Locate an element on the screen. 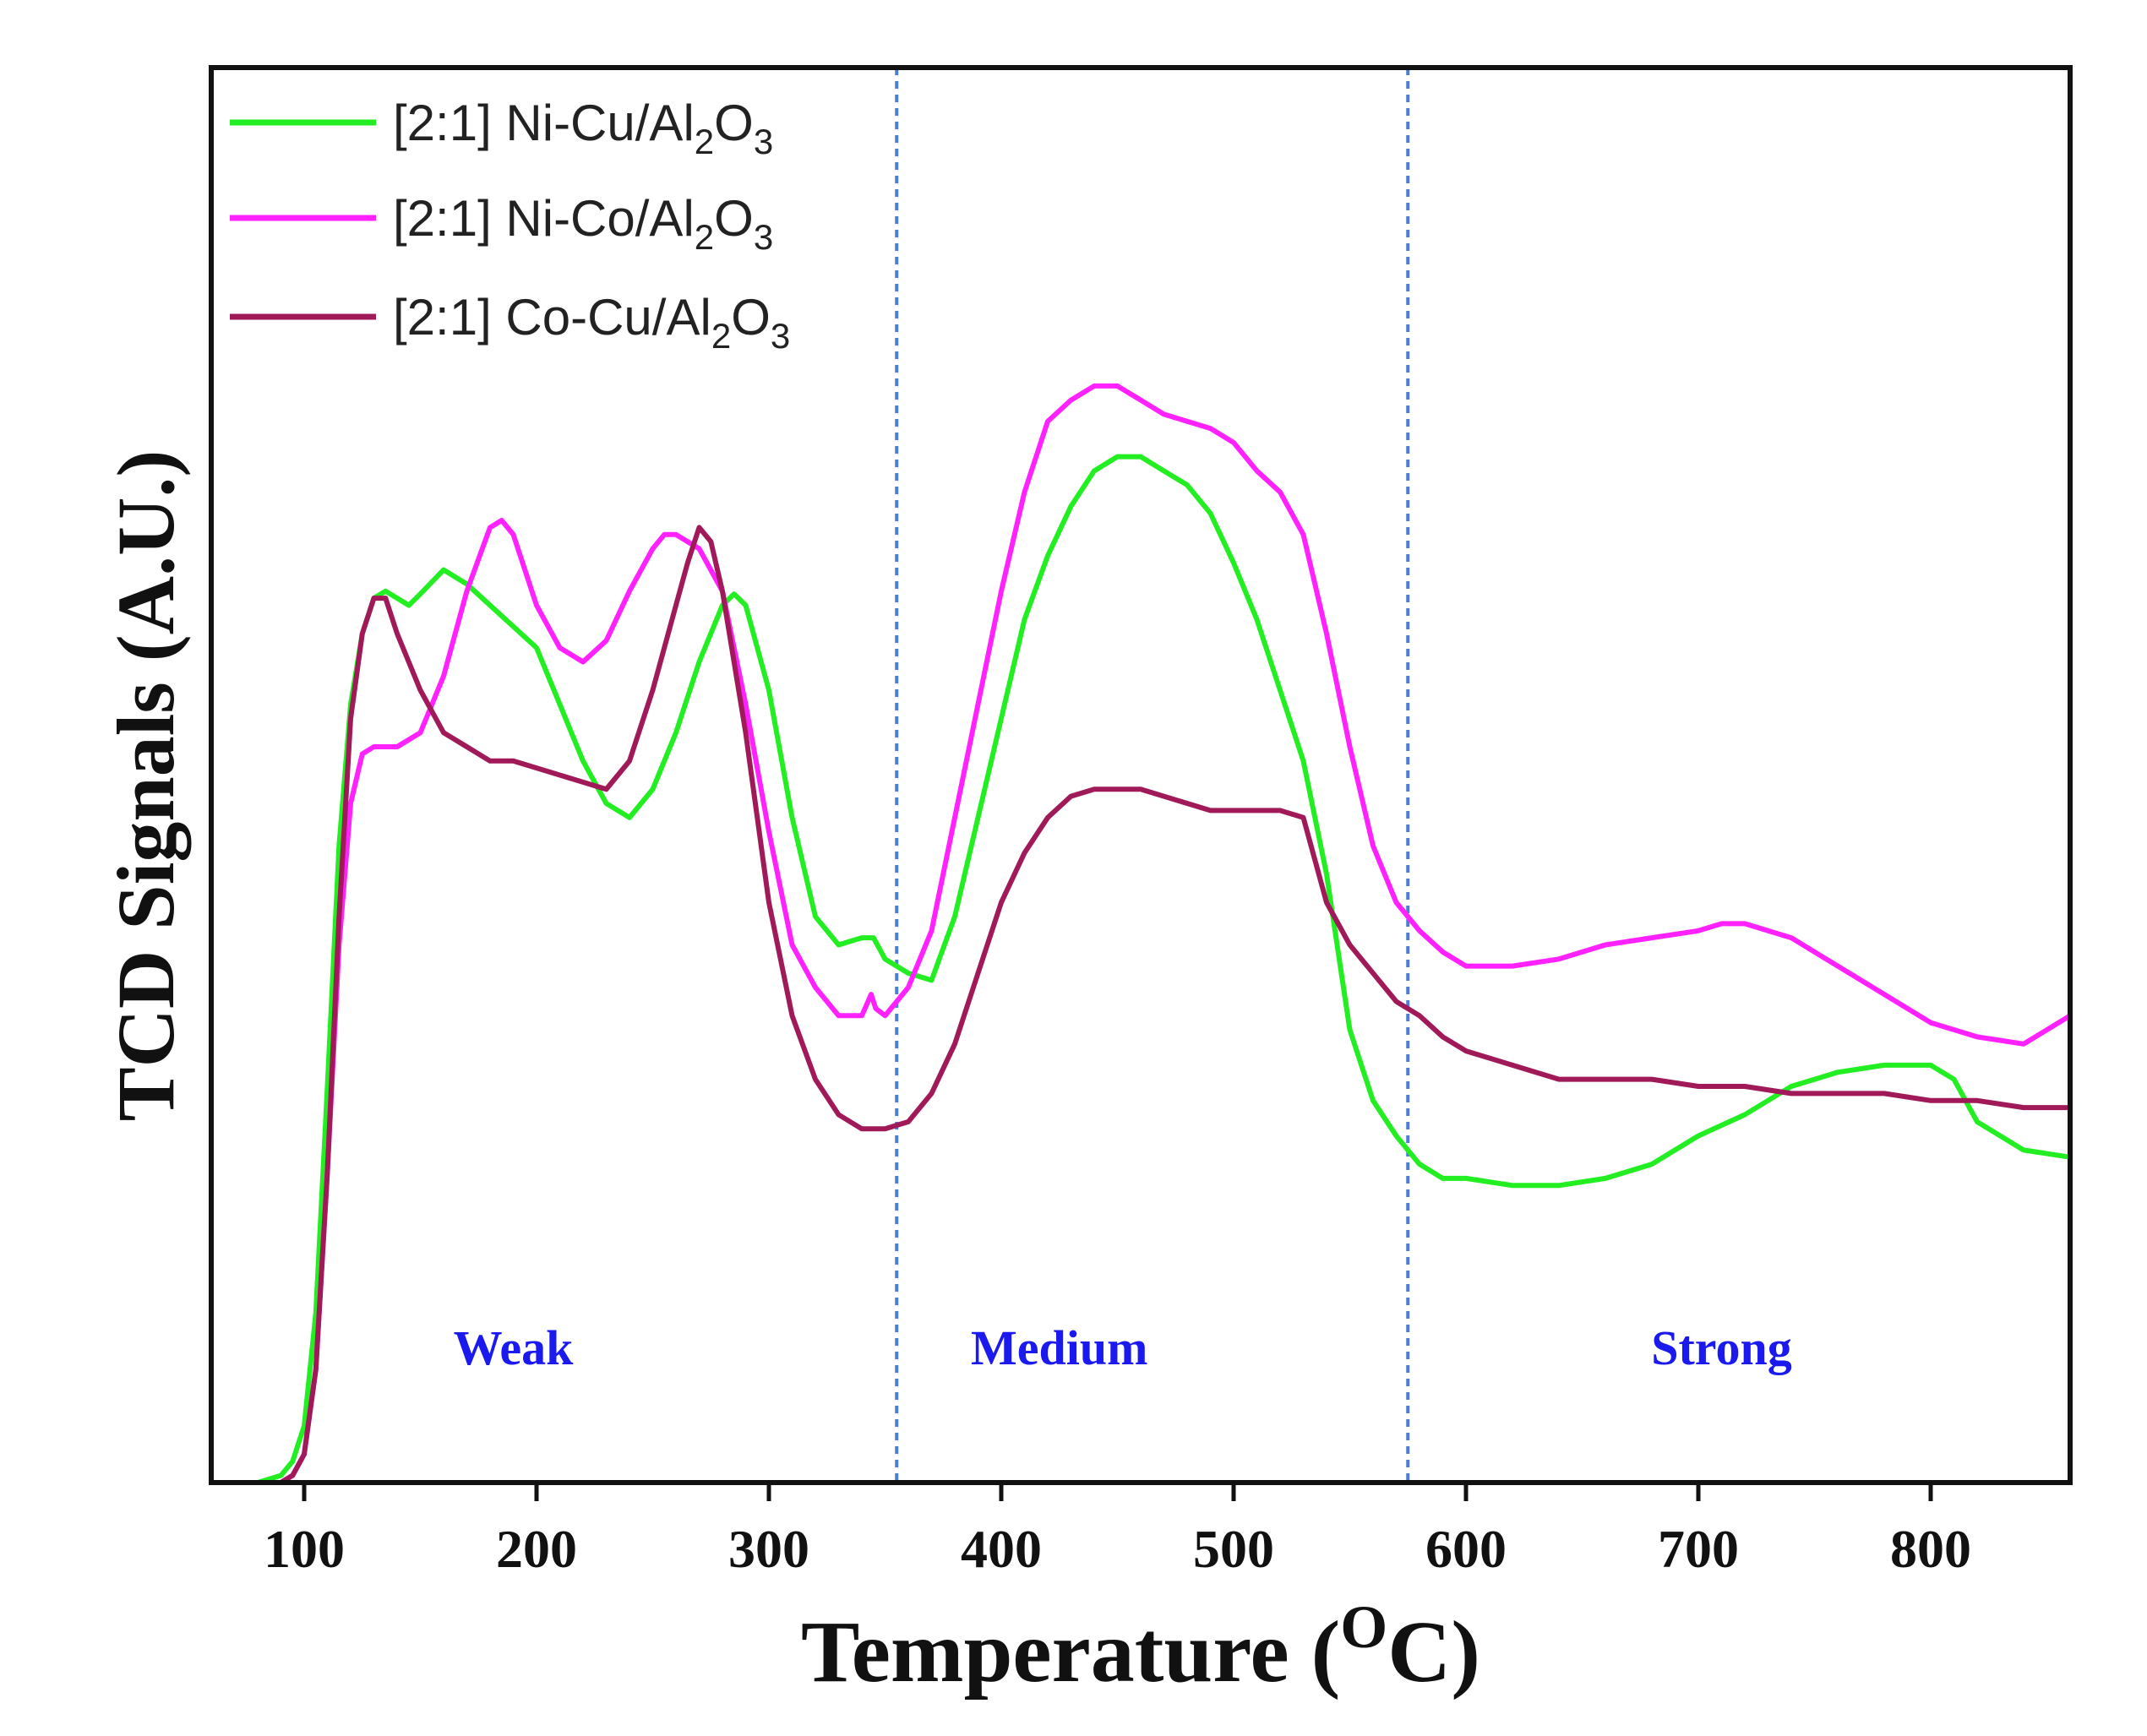  x-tick-label-400: 400 is located at coordinates (1001, 1549).